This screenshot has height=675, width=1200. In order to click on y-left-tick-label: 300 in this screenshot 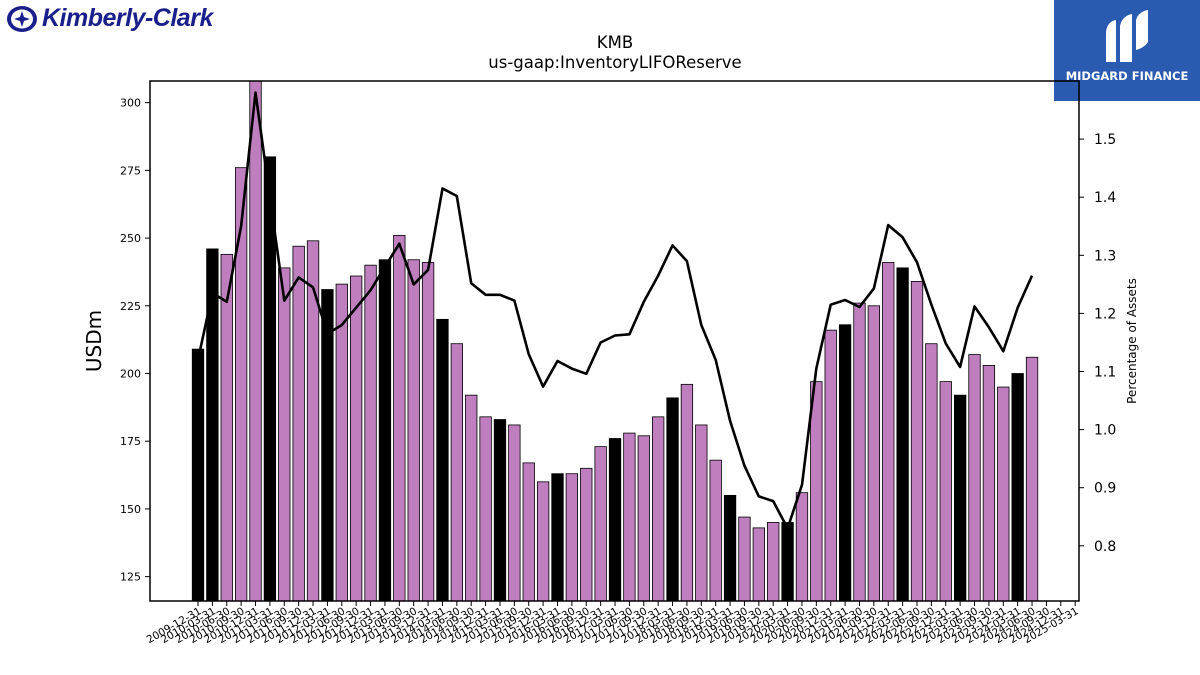, I will do `click(130, 103)`.